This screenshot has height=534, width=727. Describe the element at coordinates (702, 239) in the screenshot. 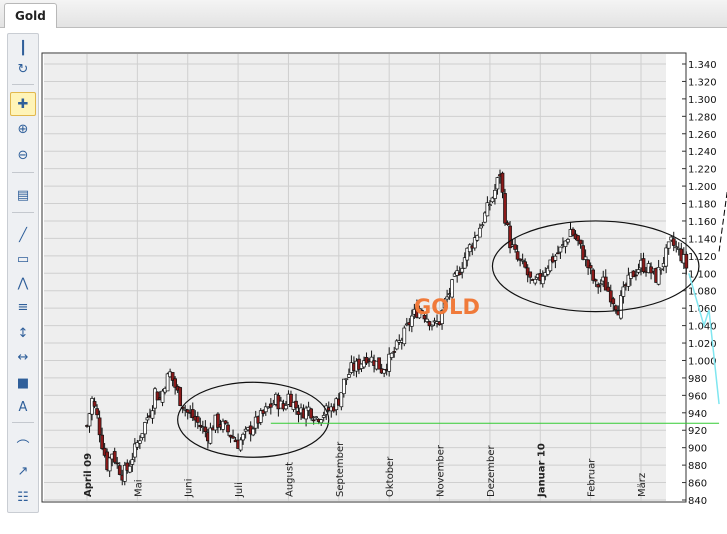

I see `y-tick-label: 1.140` at that location.